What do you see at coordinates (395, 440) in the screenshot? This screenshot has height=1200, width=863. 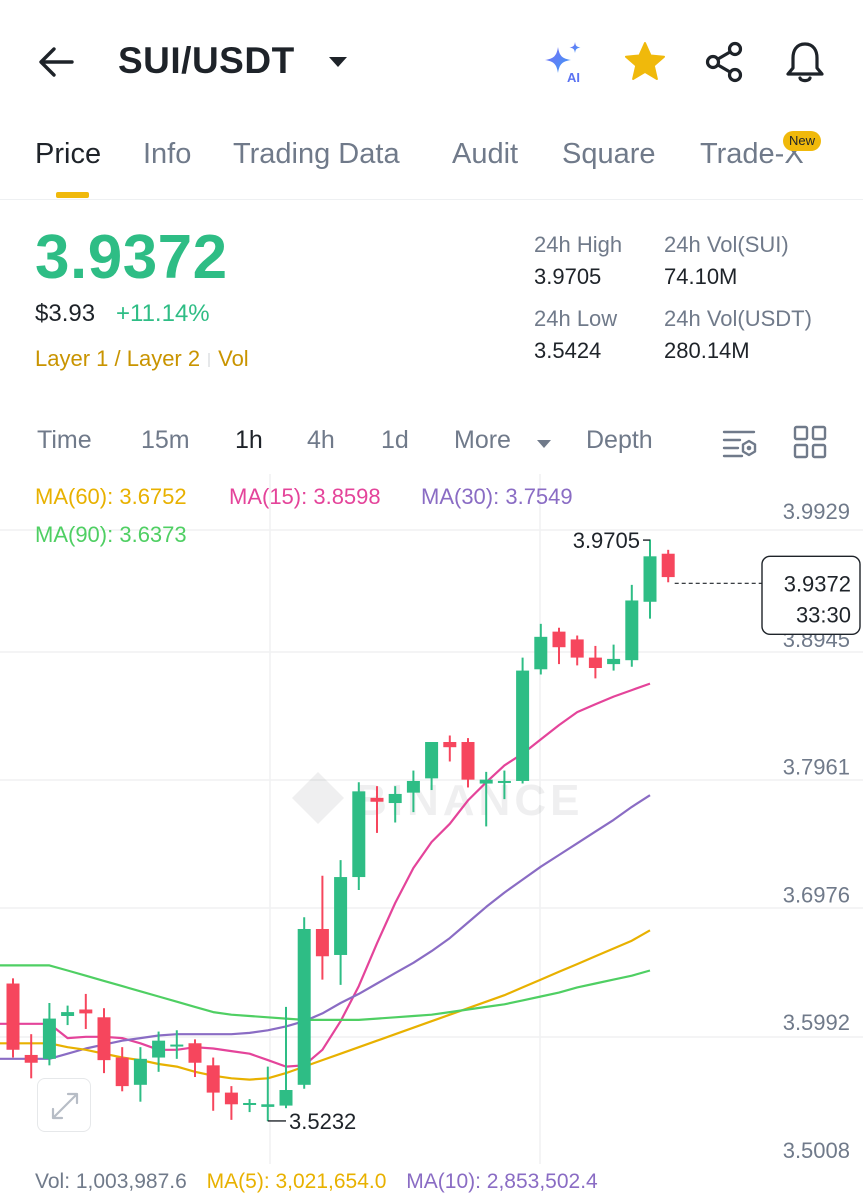 I see `interval-1d: 1d` at bounding box center [395, 440].